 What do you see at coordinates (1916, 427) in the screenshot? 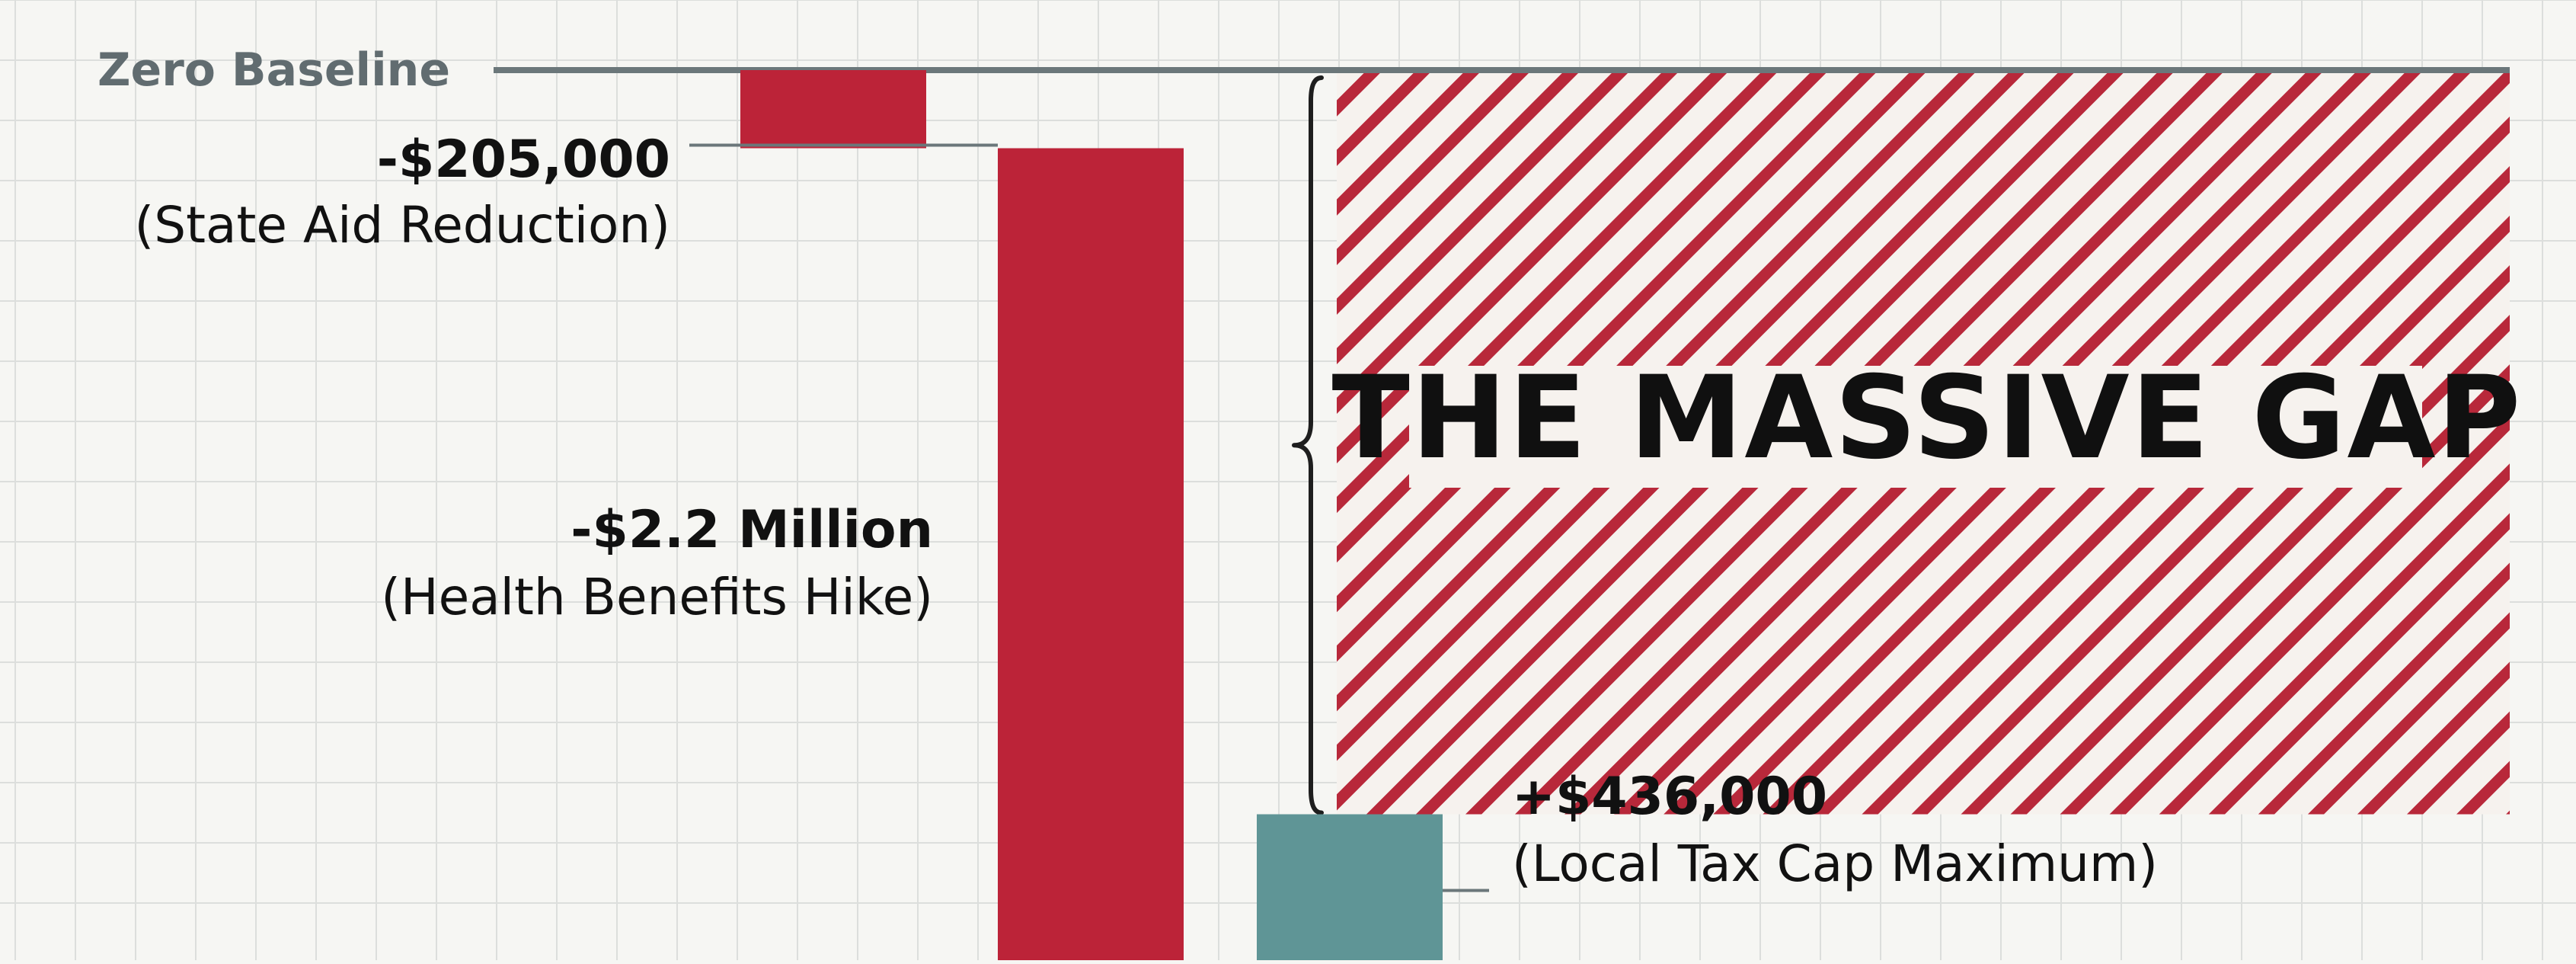
I see `gap-title-background` at bounding box center [1916, 427].